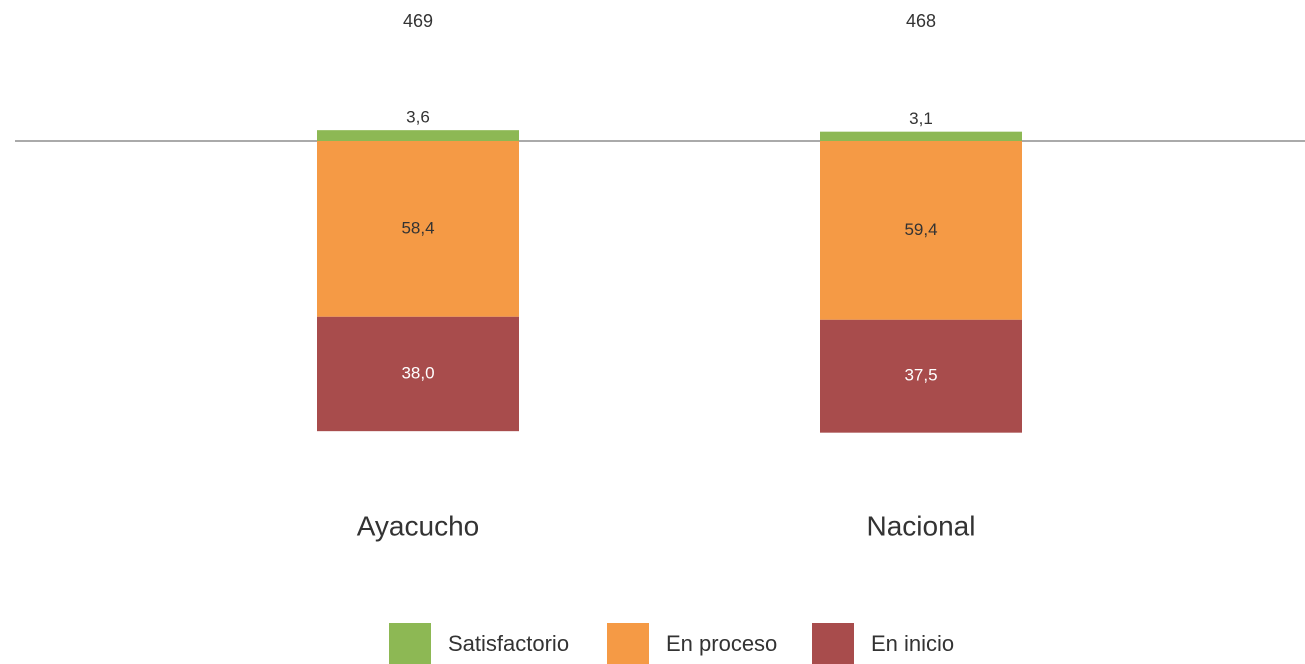 The image size is (1305, 664). I want to click on value-label: 58,4, so click(417, 227).